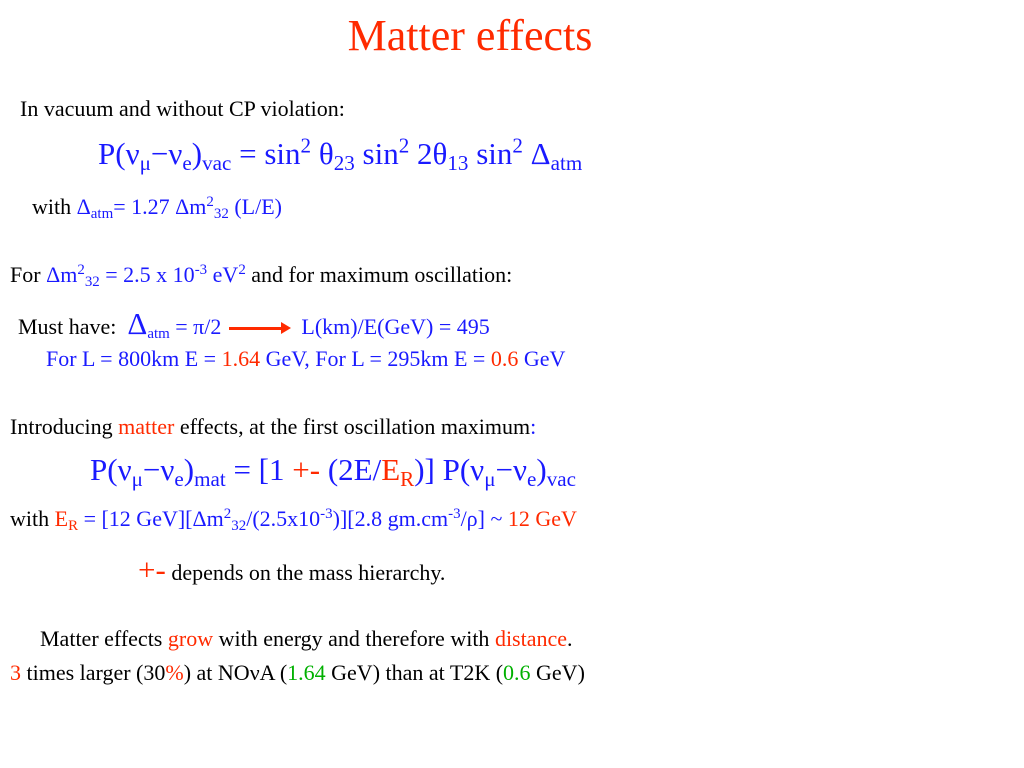 The image size is (1024, 768). What do you see at coordinates (182, 108) in the screenshot?
I see `vacuum-intro-text: In vacuum and without CP violation:` at bounding box center [182, 108].